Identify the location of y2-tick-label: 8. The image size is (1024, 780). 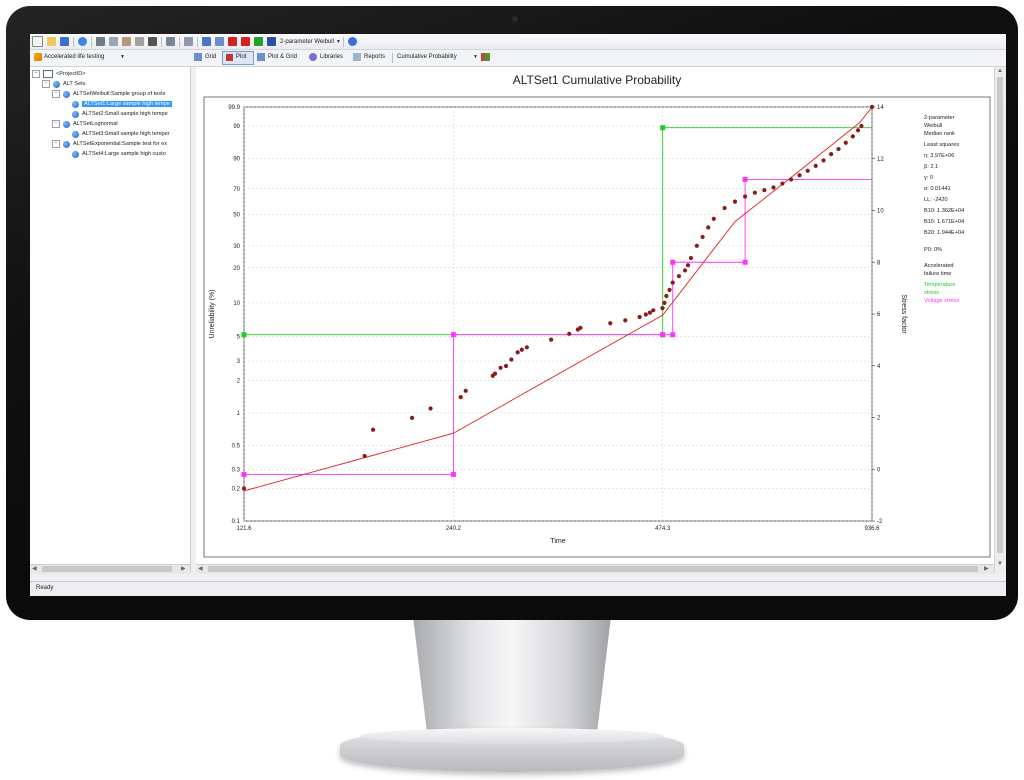
(879, 263).